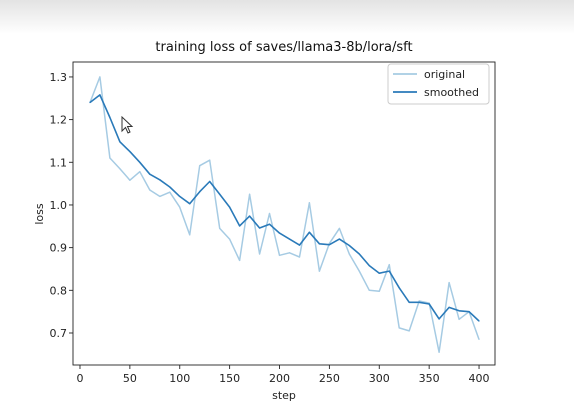  I want to click on y-axis-label: loss, so click(39, 214).